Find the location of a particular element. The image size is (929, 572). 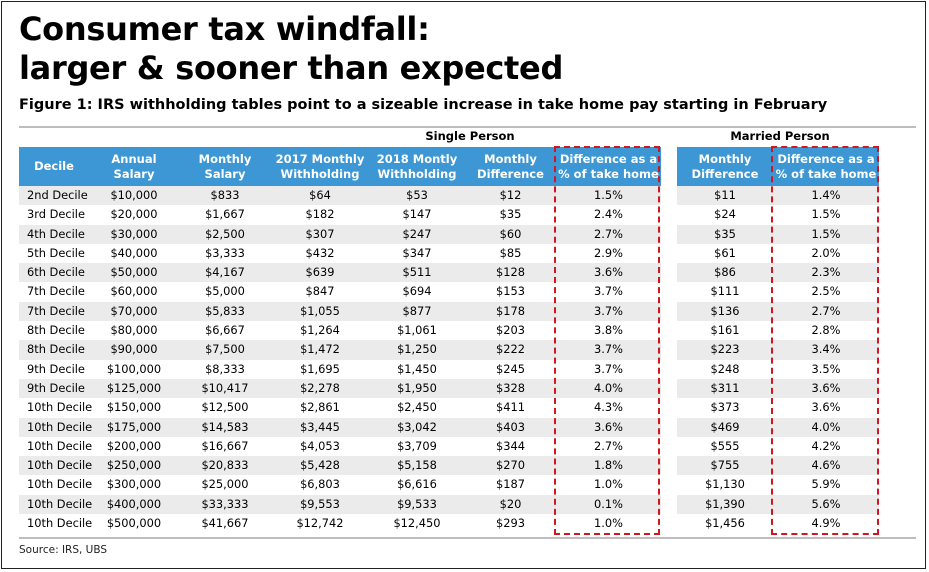

table-row: $24 1.5% is located at coordinates (778, 215).